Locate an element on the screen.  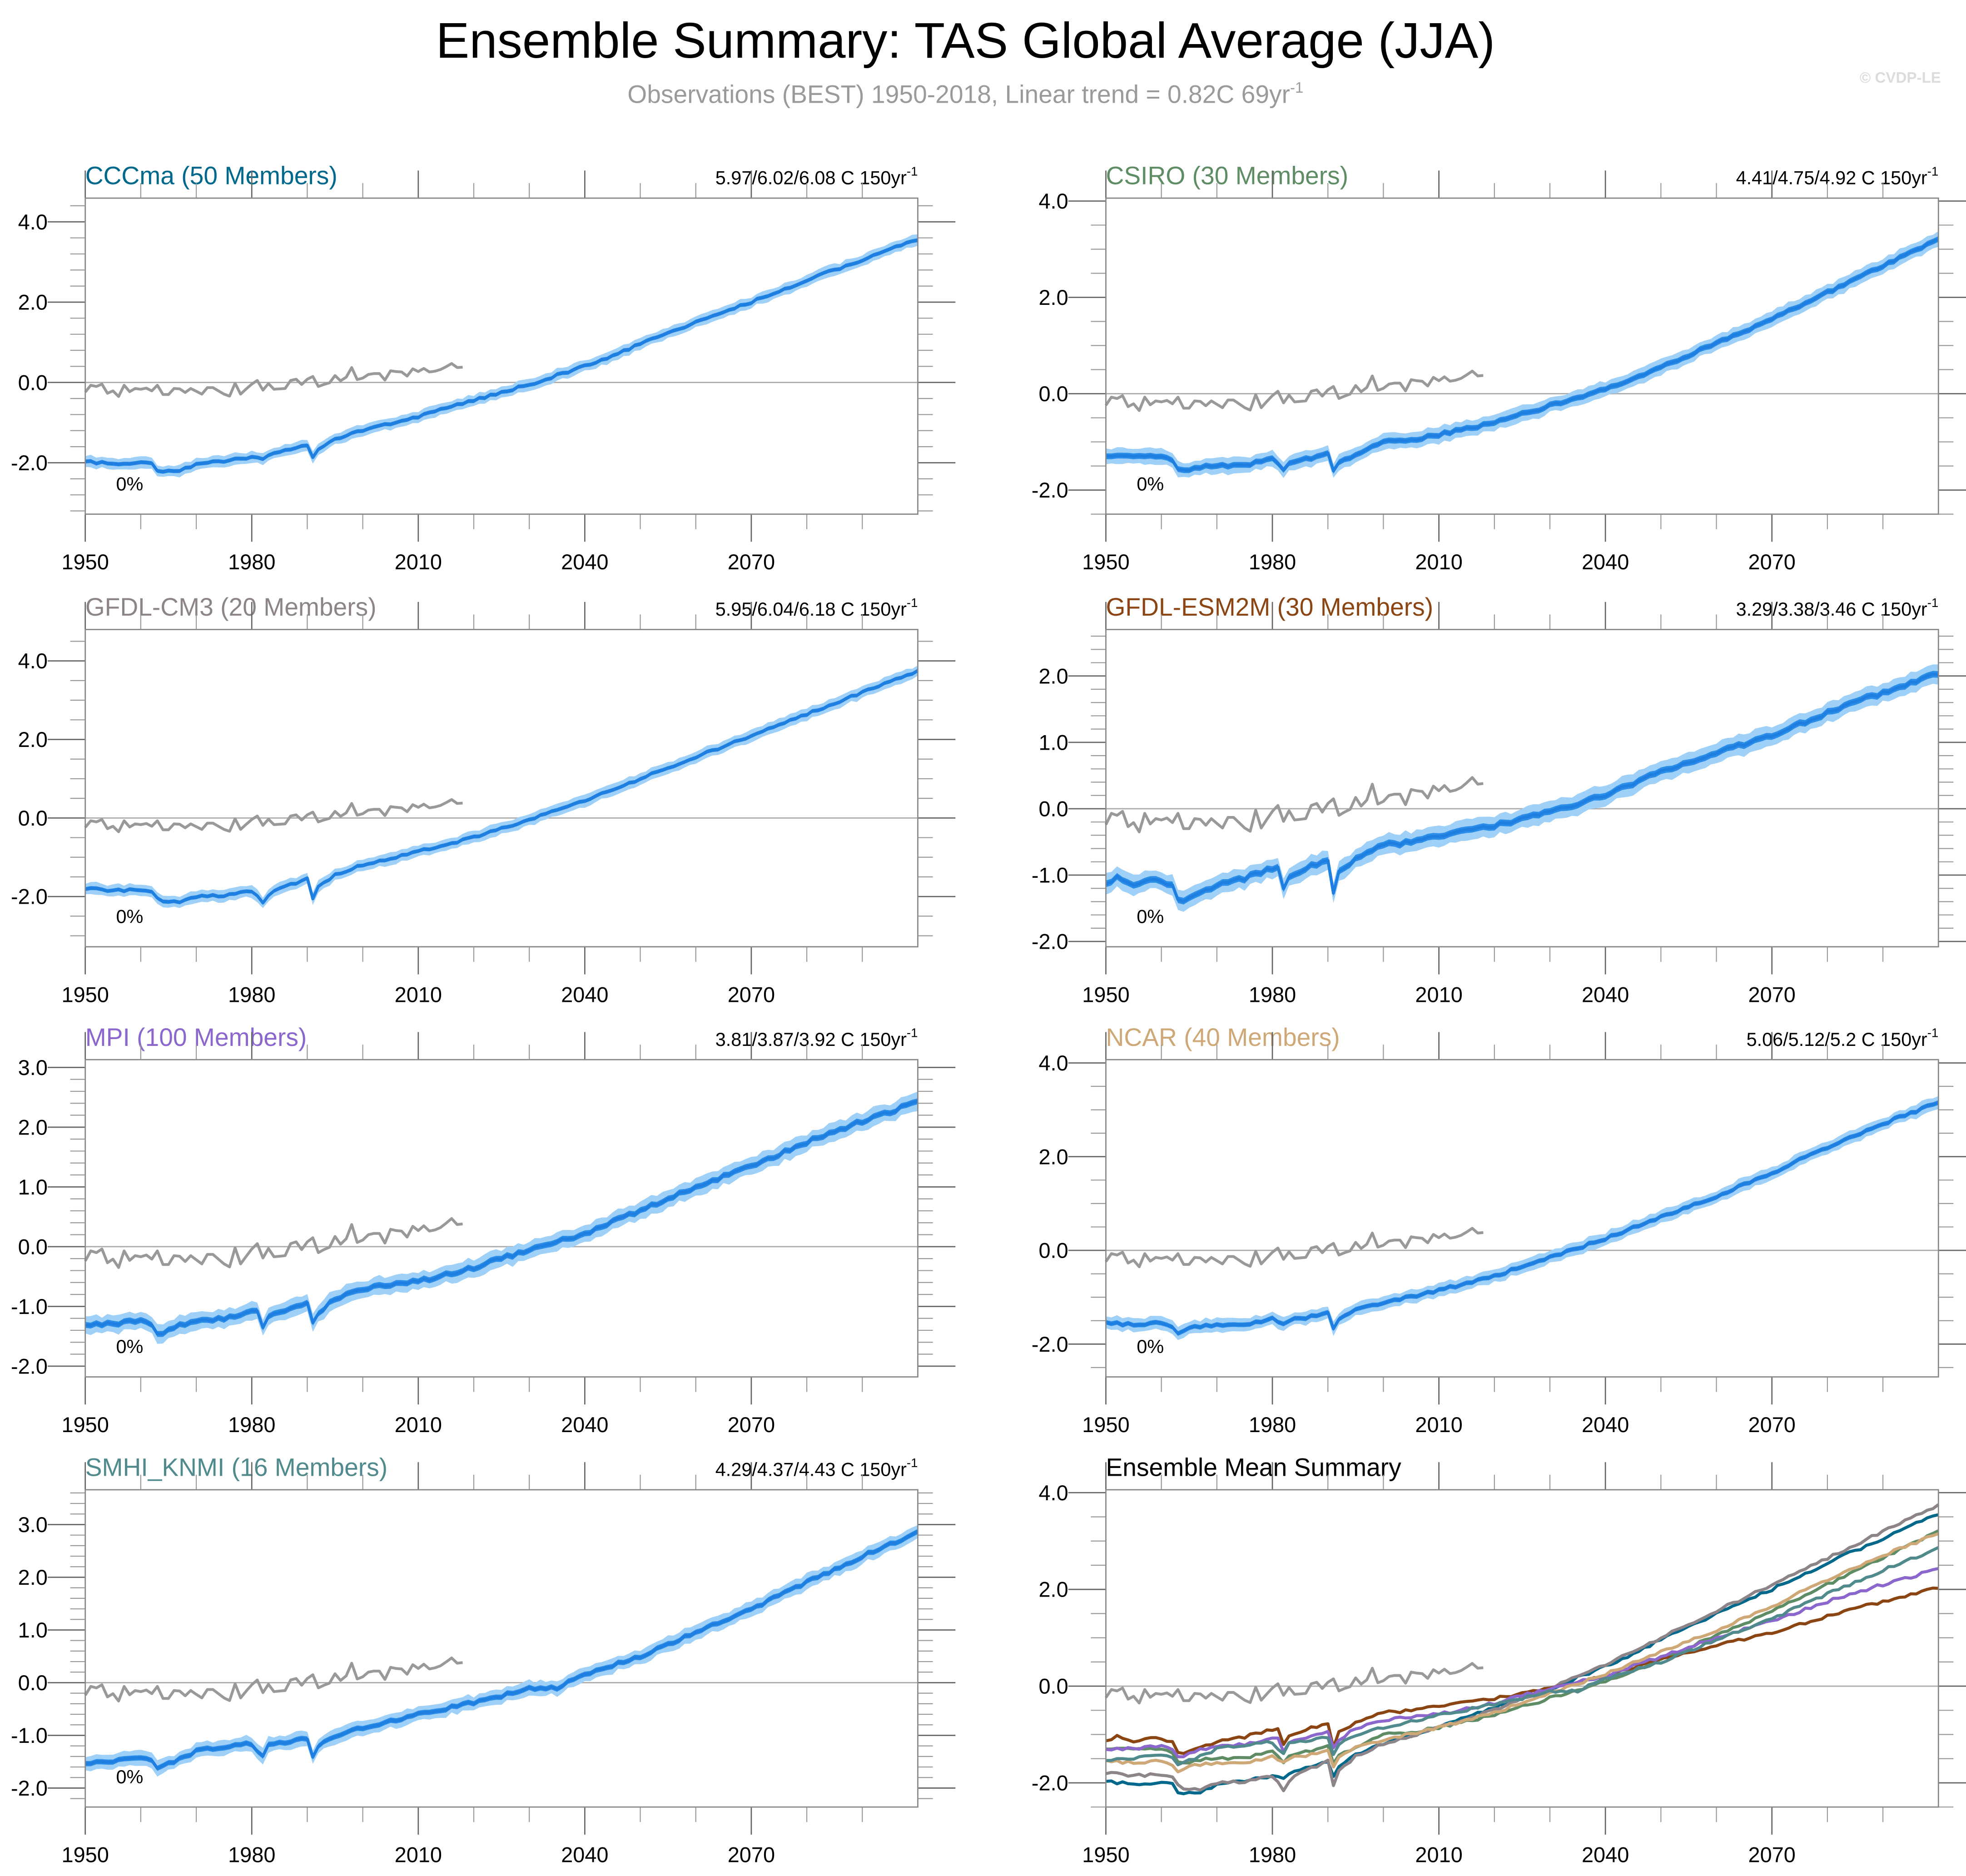
watermark: © CVDP-LE is located at coordinates (1900, 78).